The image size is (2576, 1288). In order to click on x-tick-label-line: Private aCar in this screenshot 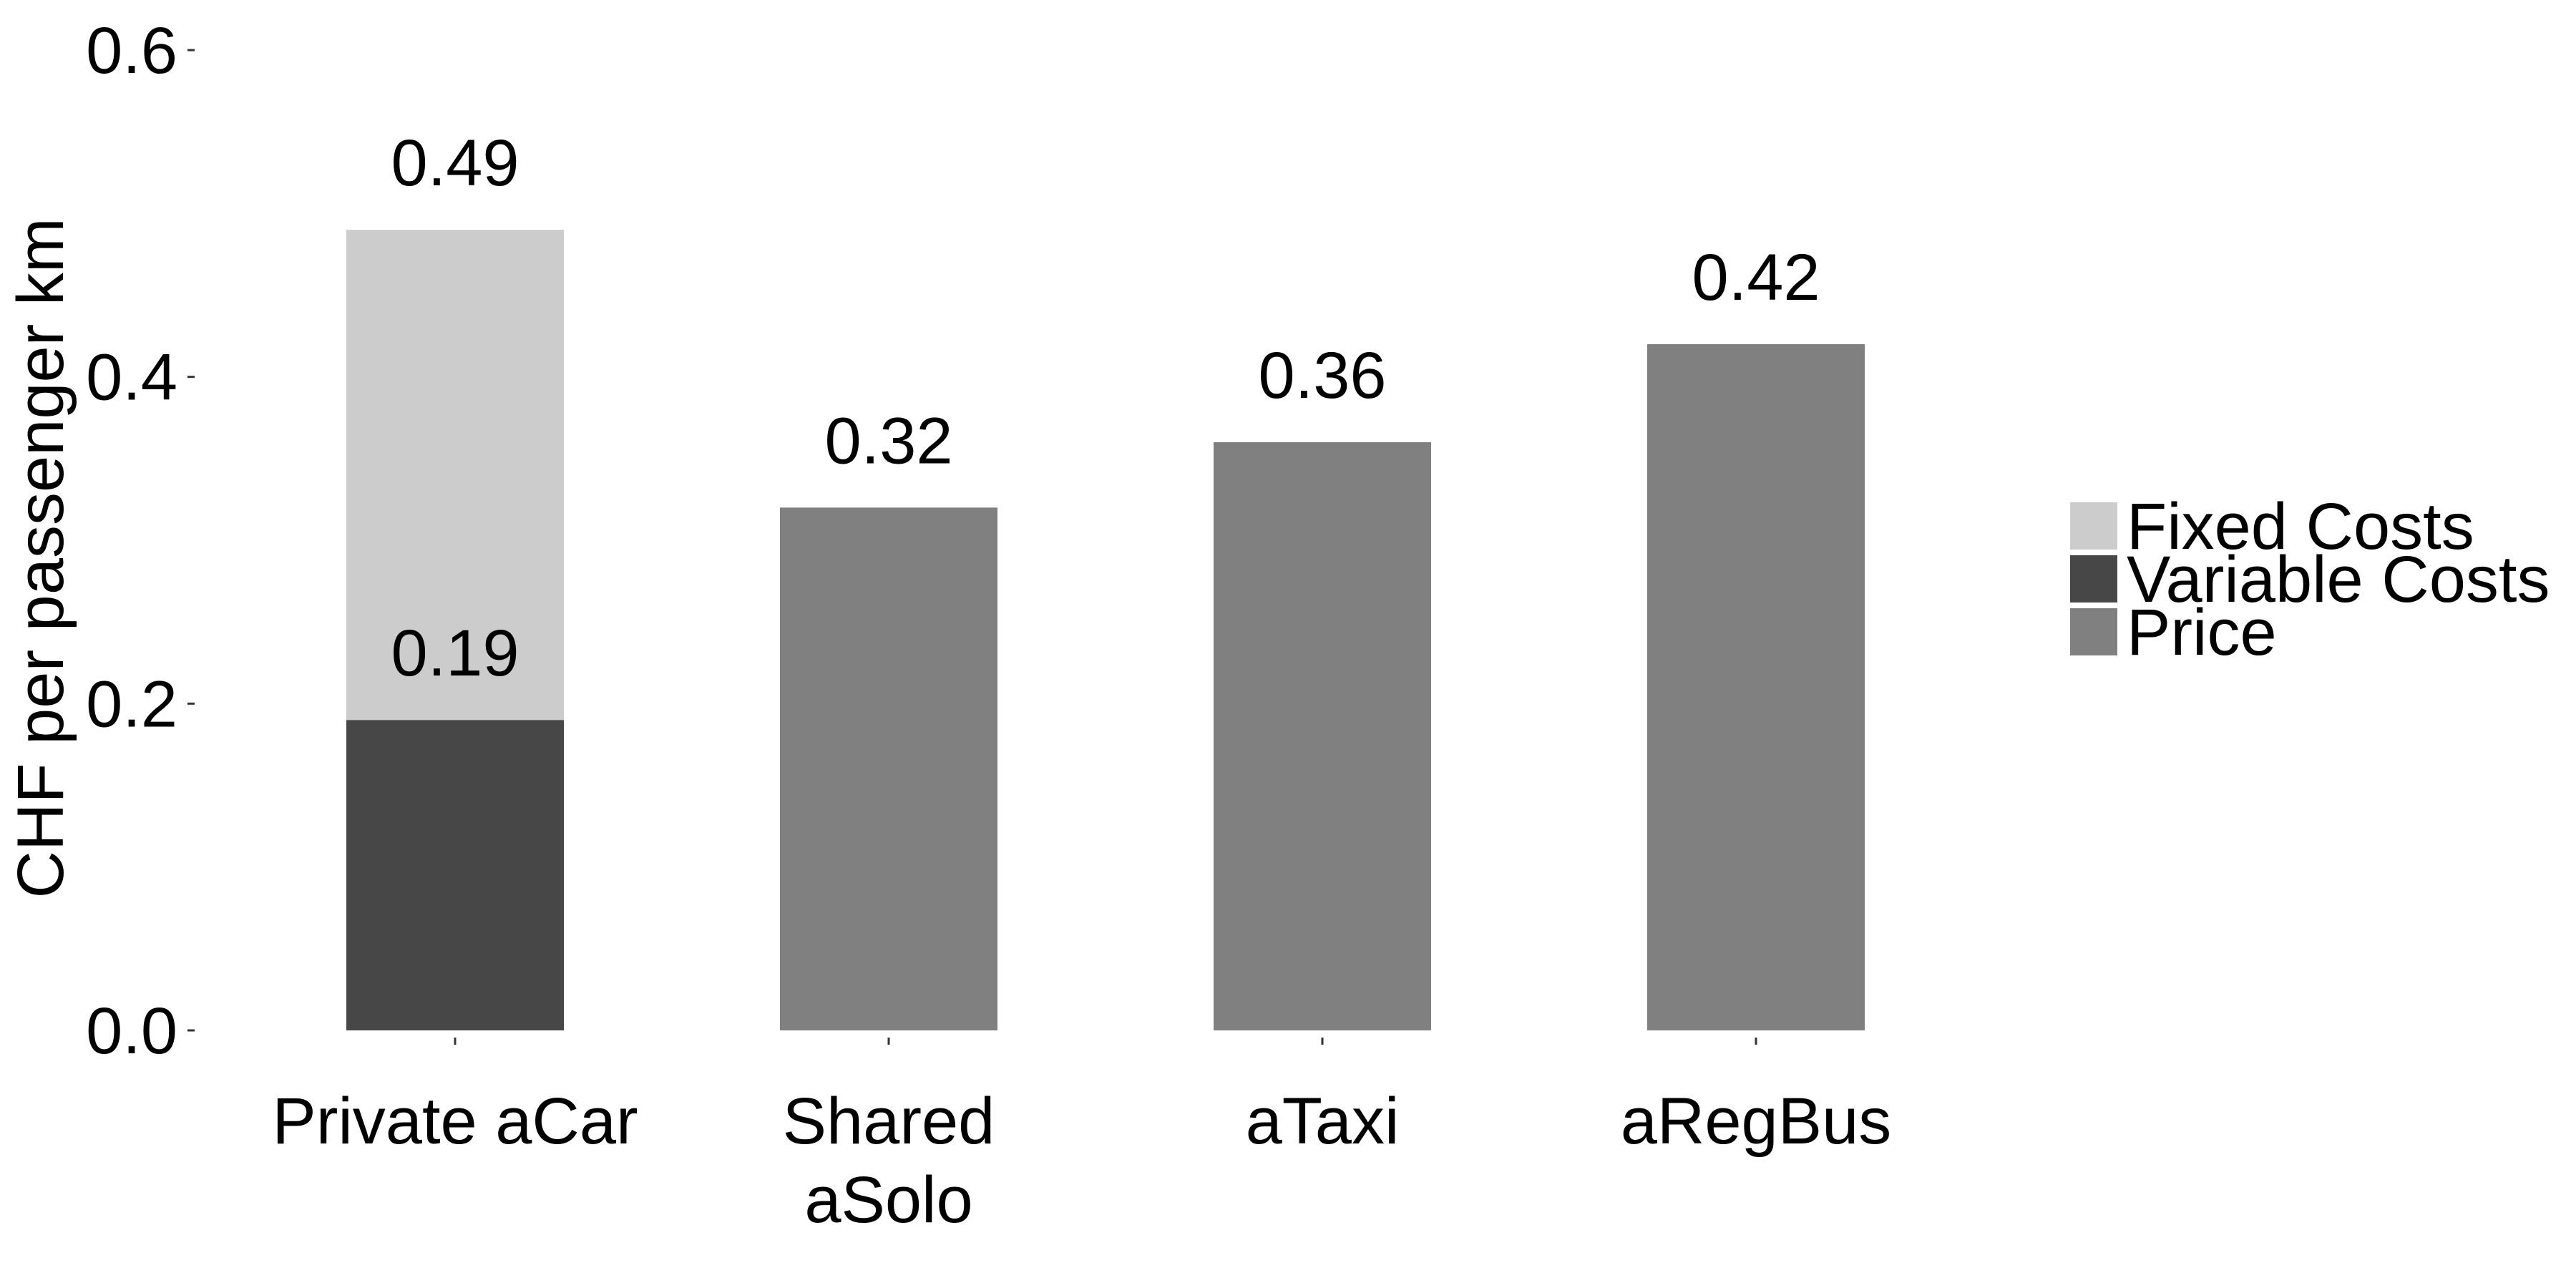, I will do `click(455, 1121)`.